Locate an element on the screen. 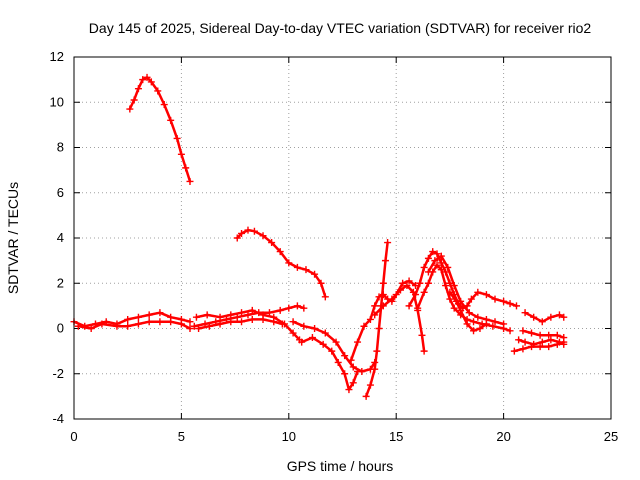 This screenshot has width=640, height=480. x-tick-label: 10 is located at coordinates (289, 436).